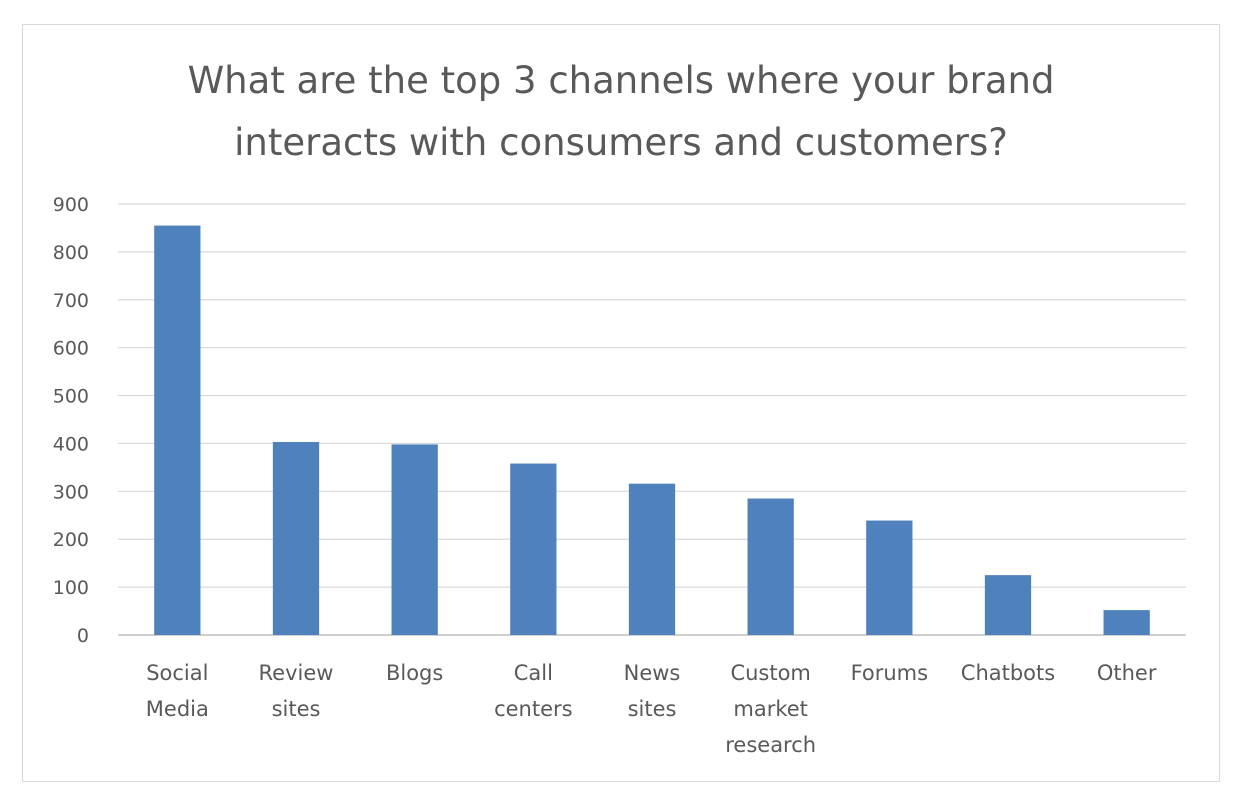 The height and width of the screenshot is (810, 1244). I want to click on x-tick-label: Other, so click(1127, 673).